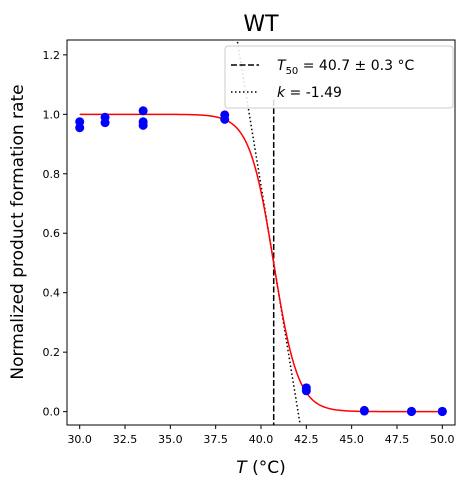 This screenshot has width=464, height=487. What do you see at coordinates (52, 352) in the screenshot?
I see `y-tick-label: 0.2` at bounding box center [52, 352].